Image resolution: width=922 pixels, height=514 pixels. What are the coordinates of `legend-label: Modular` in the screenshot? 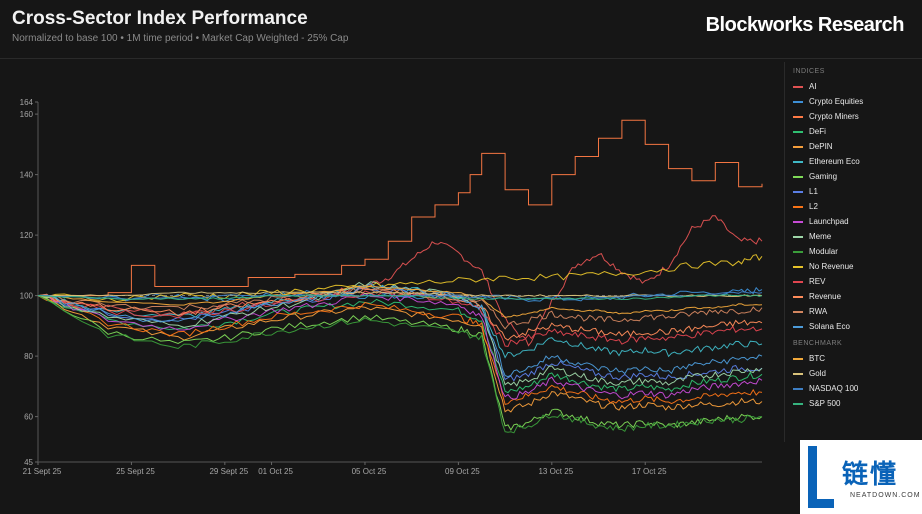 It's located at (823, 251).